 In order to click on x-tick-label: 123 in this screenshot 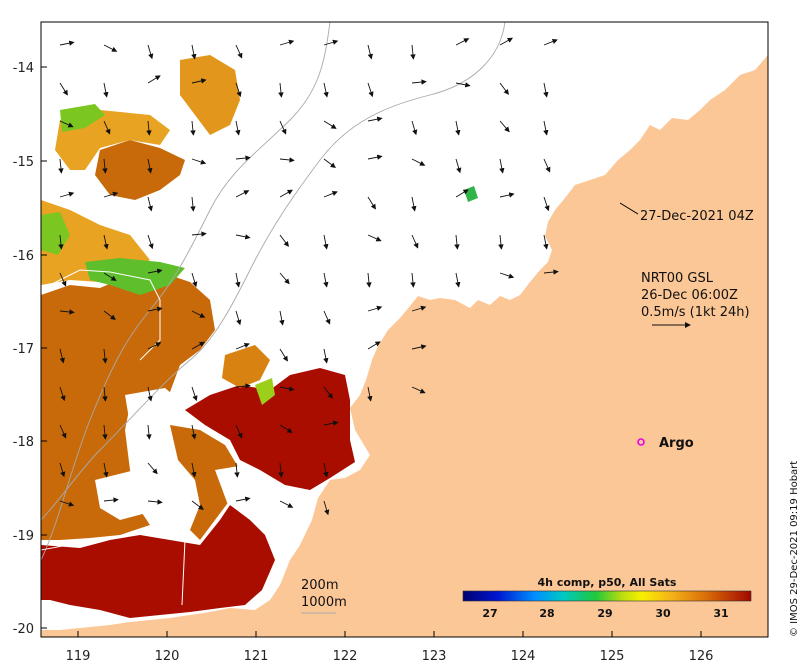, I will do `click(434, 656)`.